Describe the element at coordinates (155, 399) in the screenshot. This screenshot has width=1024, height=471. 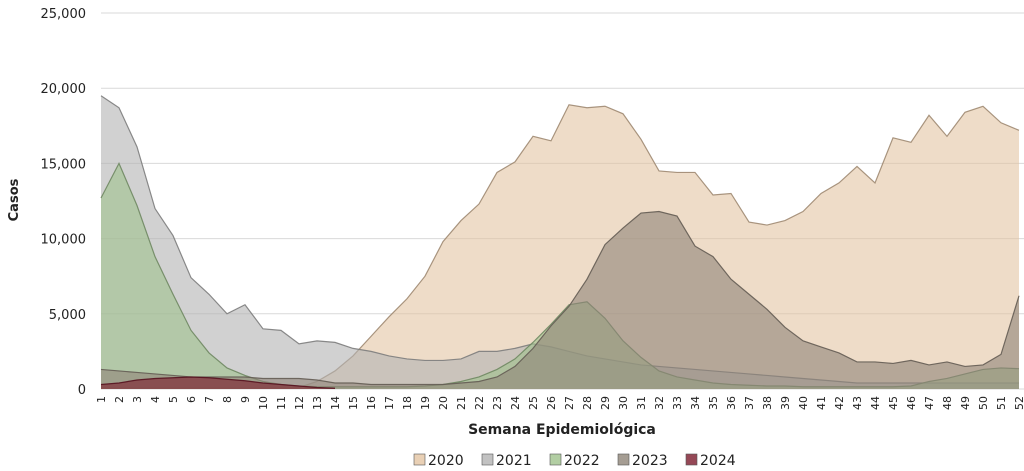
I see `x-tick-label: 4` at that location.